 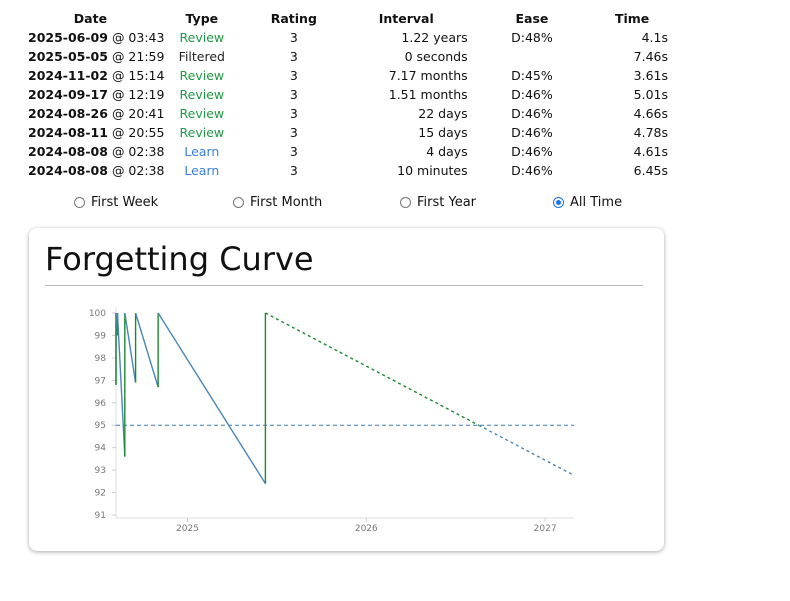 I want to click on date-cell: 2024-08-11 @ 20:55, so click(x=94, y=132).